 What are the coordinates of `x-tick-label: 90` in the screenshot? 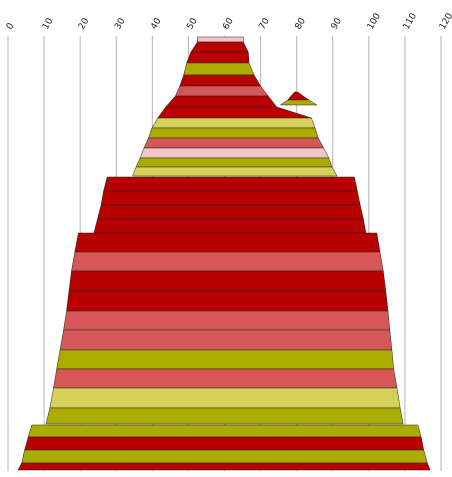 It's located at (337, 23).